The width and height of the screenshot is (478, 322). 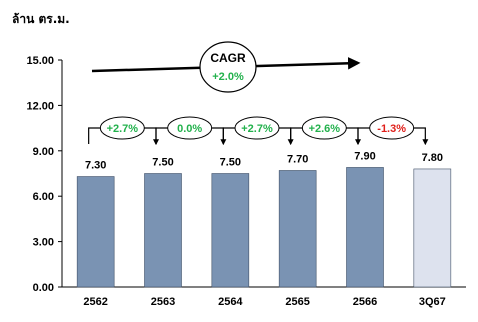 What do you see at coordinates (365, 302) in the screenshot?
I see `x-tick-label: 2566` at bounding box center [365, 302].